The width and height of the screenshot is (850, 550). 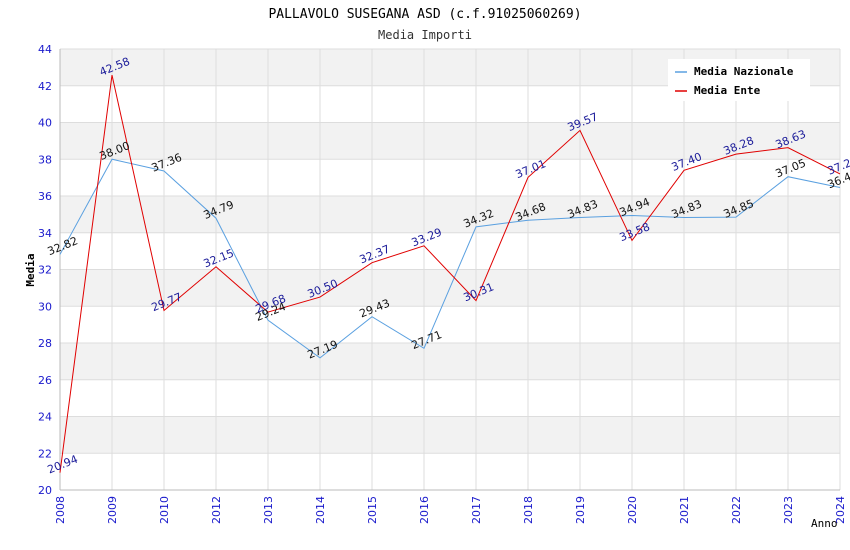 I want to click on y-tick-label: 20, so click(x=45, y=490).